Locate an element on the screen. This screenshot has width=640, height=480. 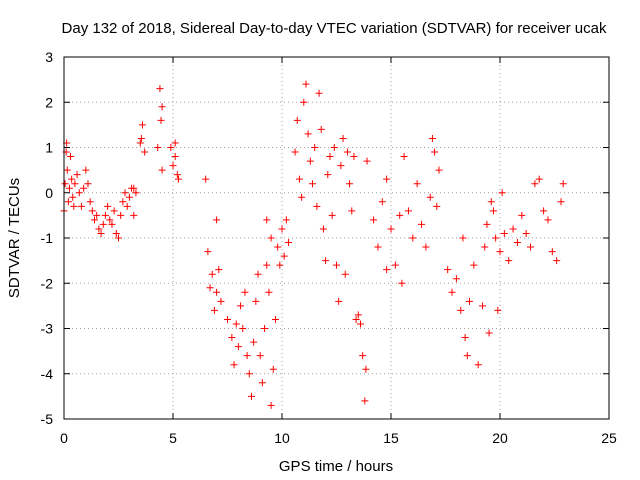
y-tick-label: 1 is located at coordinates (49, 148).